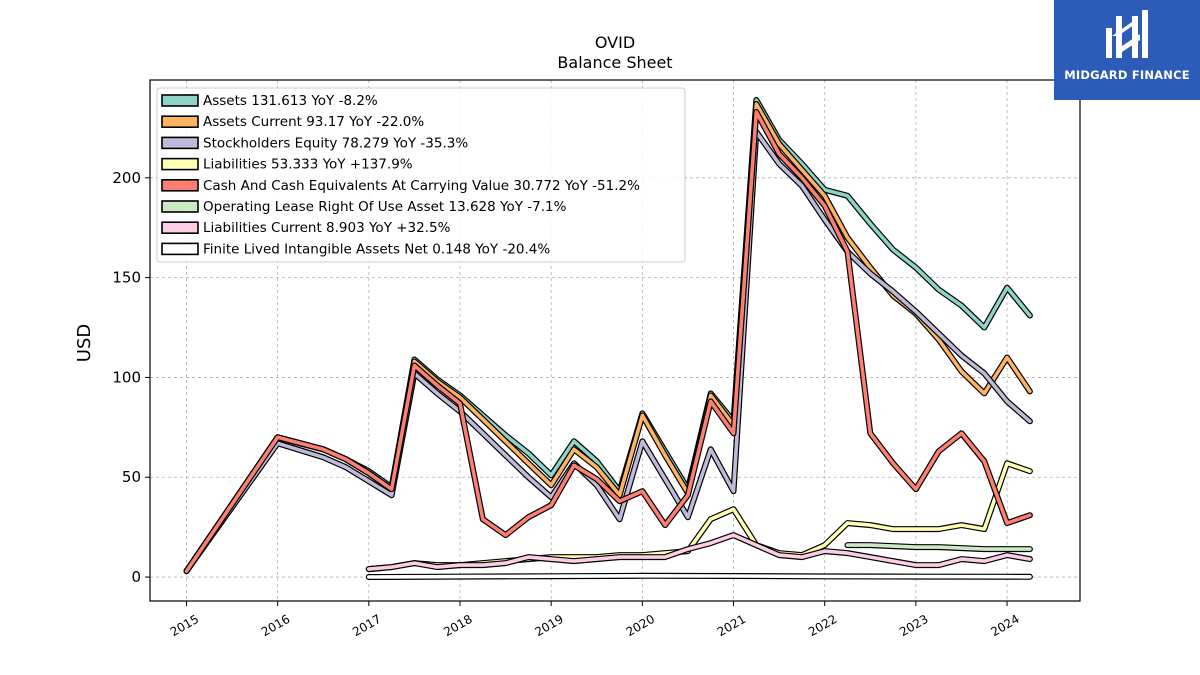  Describe the element at coordinates (327, 228) in the screenshot. I see `legend-entry: Liabilities Current 8.903 YoY +32.5%` at that location.